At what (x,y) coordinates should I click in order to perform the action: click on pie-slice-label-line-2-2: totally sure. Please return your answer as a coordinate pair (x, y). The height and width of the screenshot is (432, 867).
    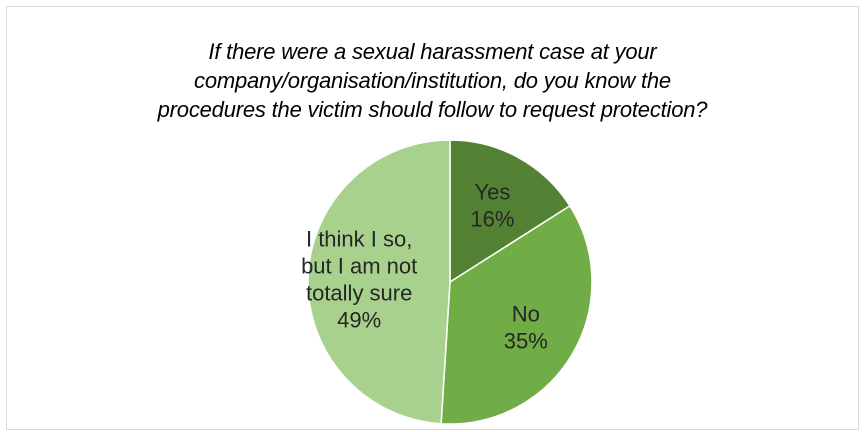
    Looking at the image, I should click on (359, 293).